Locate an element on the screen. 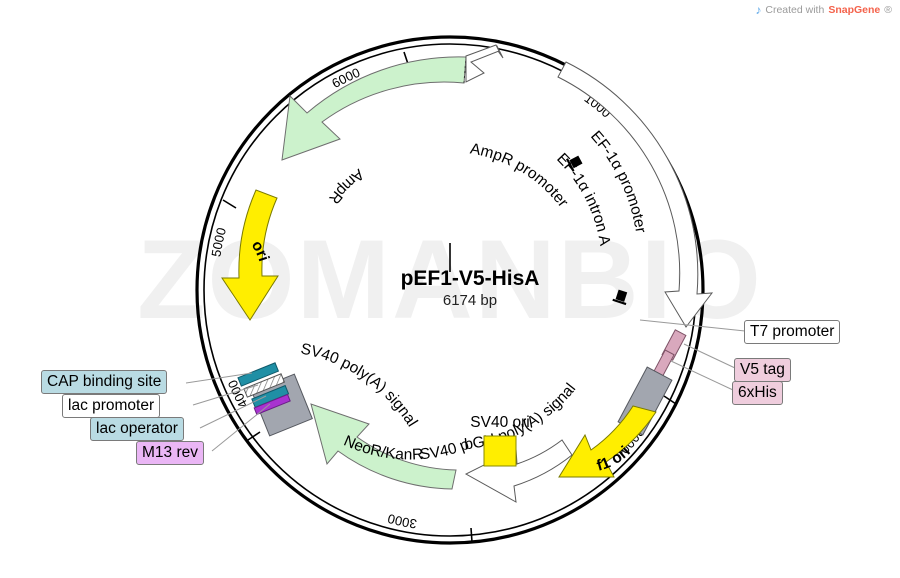  callout-lac-promoter: lac promoter is located at coordinates (111, 406).